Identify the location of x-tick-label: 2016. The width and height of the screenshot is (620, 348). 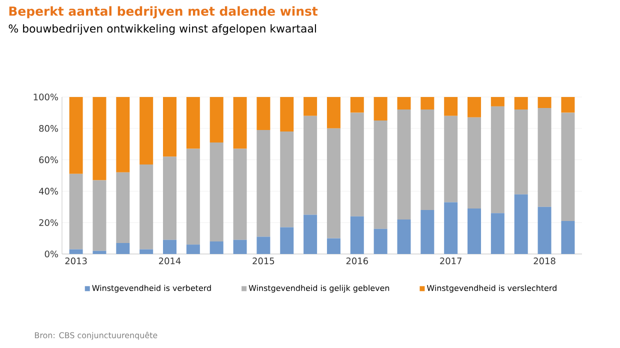
(357, 261).